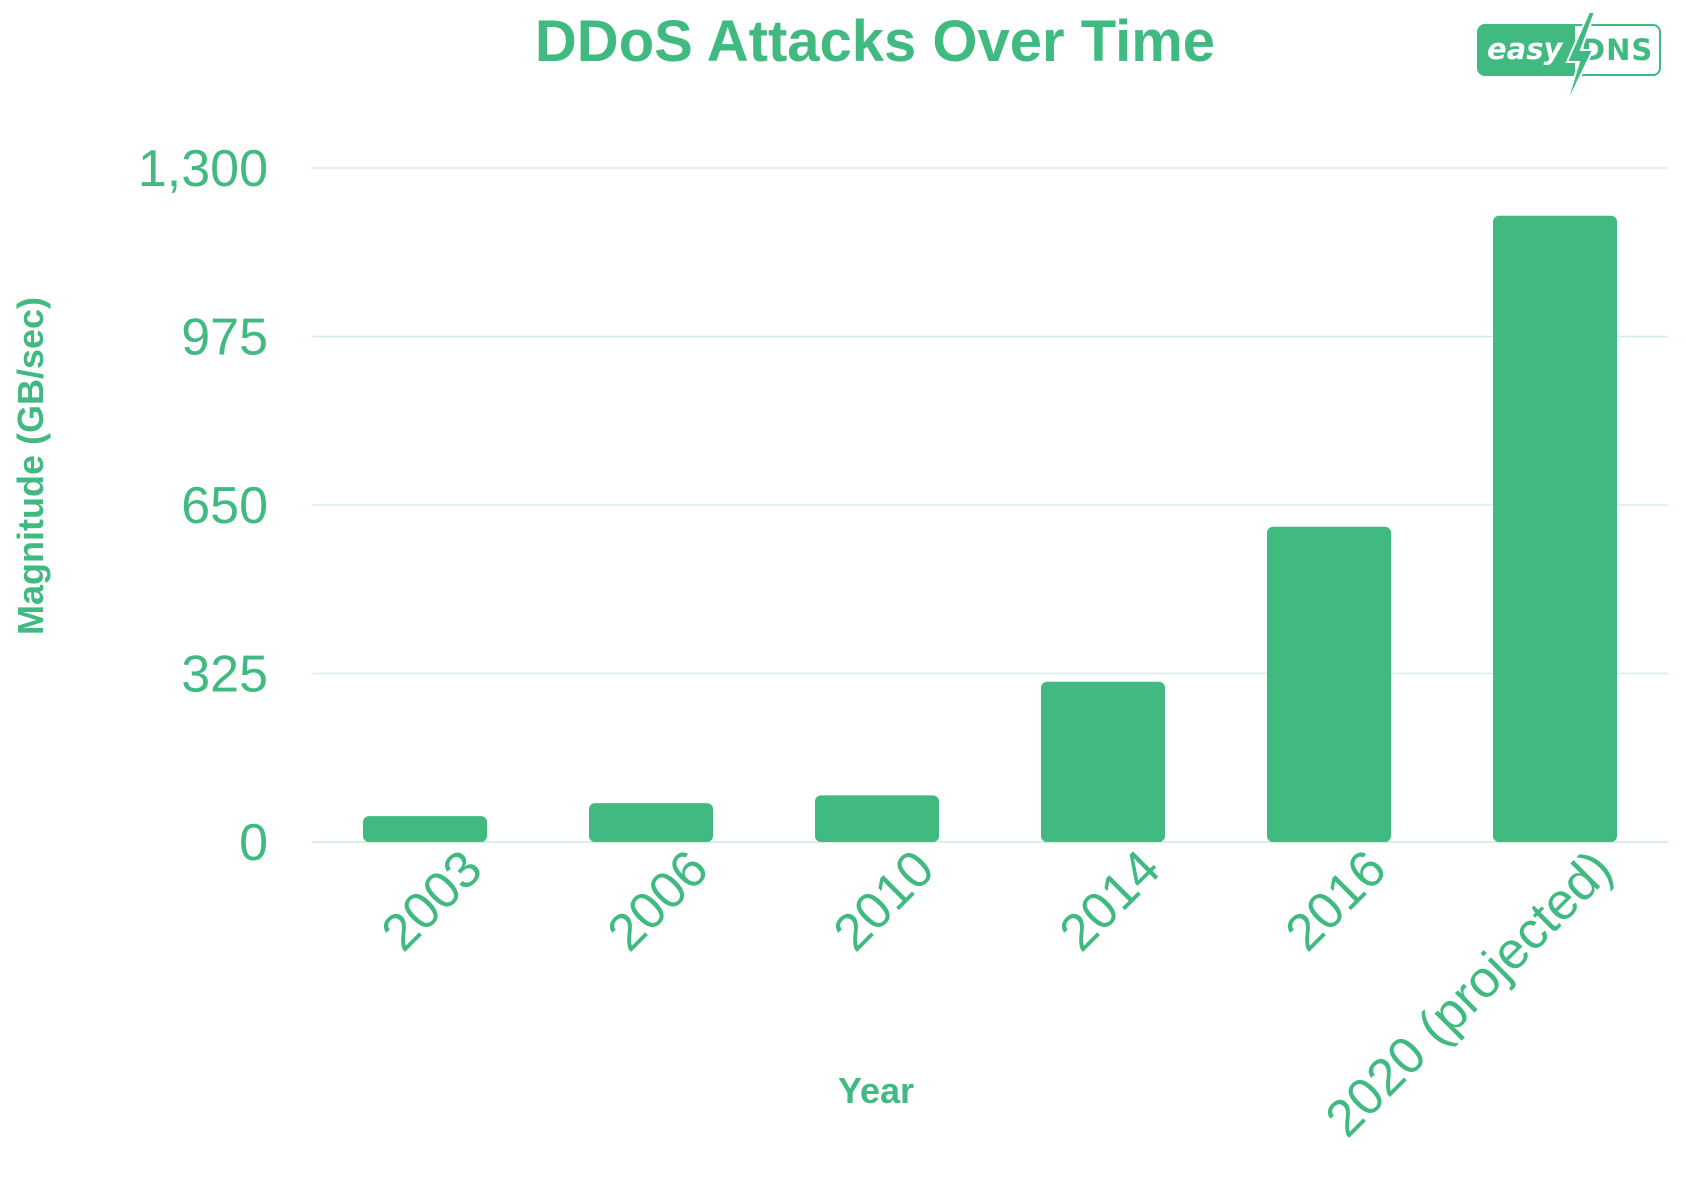 The height and width of the screenshot is (1203, 1686). What do you see at coordinates (224, 675) in the screenshot?
I see `y-tick-label: 325` at bounding box center [224, 675].